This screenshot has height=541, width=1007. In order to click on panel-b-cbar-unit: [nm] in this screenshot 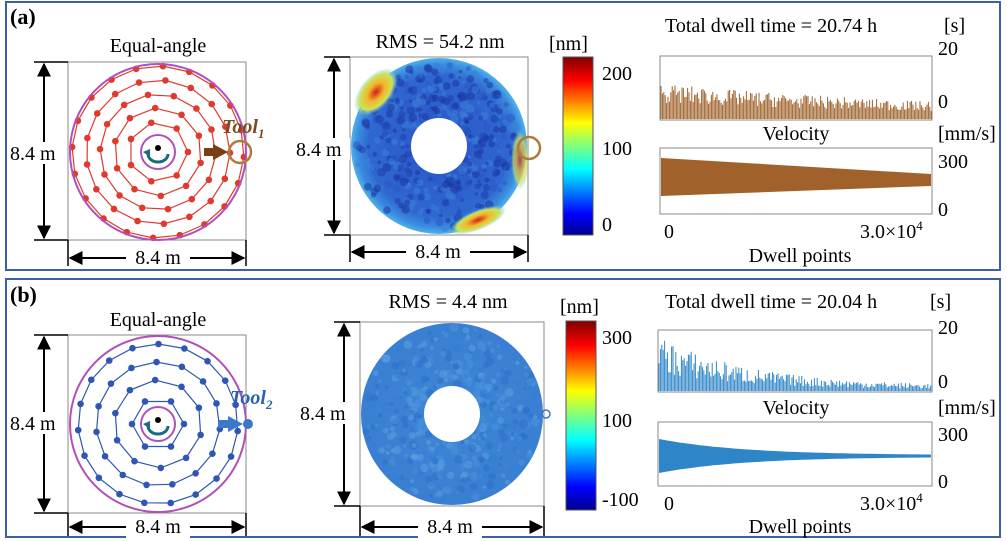, I will do `click(579, 307)`.